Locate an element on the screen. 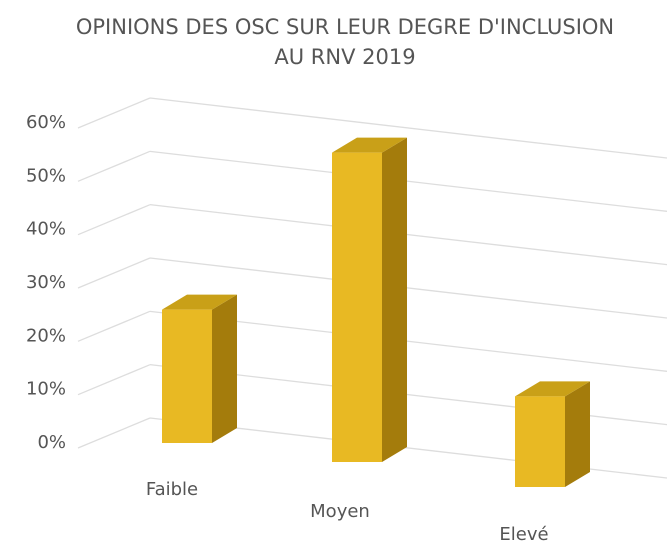 This screenshot has height=550, width=667. y-tick-label: 40% is located at coordinates (46, 229).